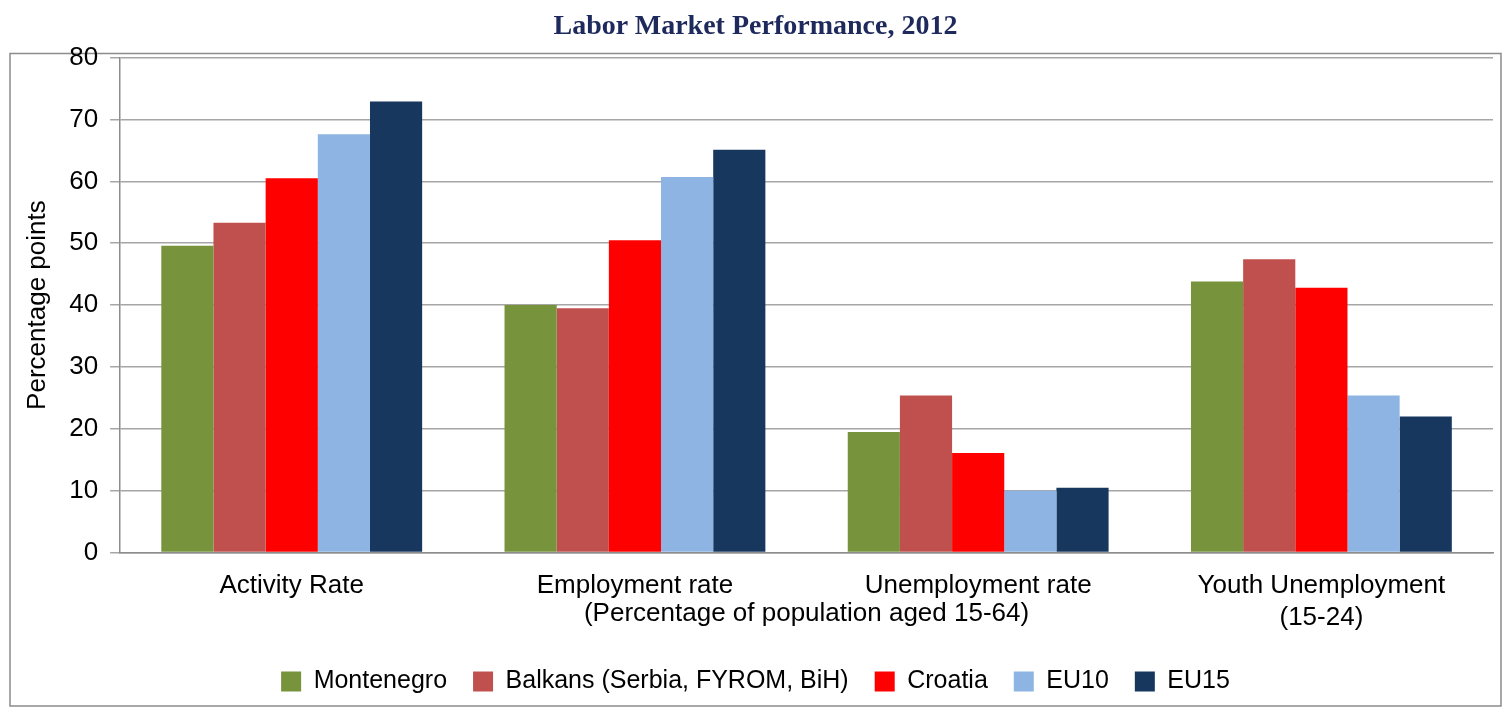 The height and width of the screenshot is (716, 1511). Describe the element at coordinates (84, 427) in the screenshot. I see `y-tick-label: 20` at that location.